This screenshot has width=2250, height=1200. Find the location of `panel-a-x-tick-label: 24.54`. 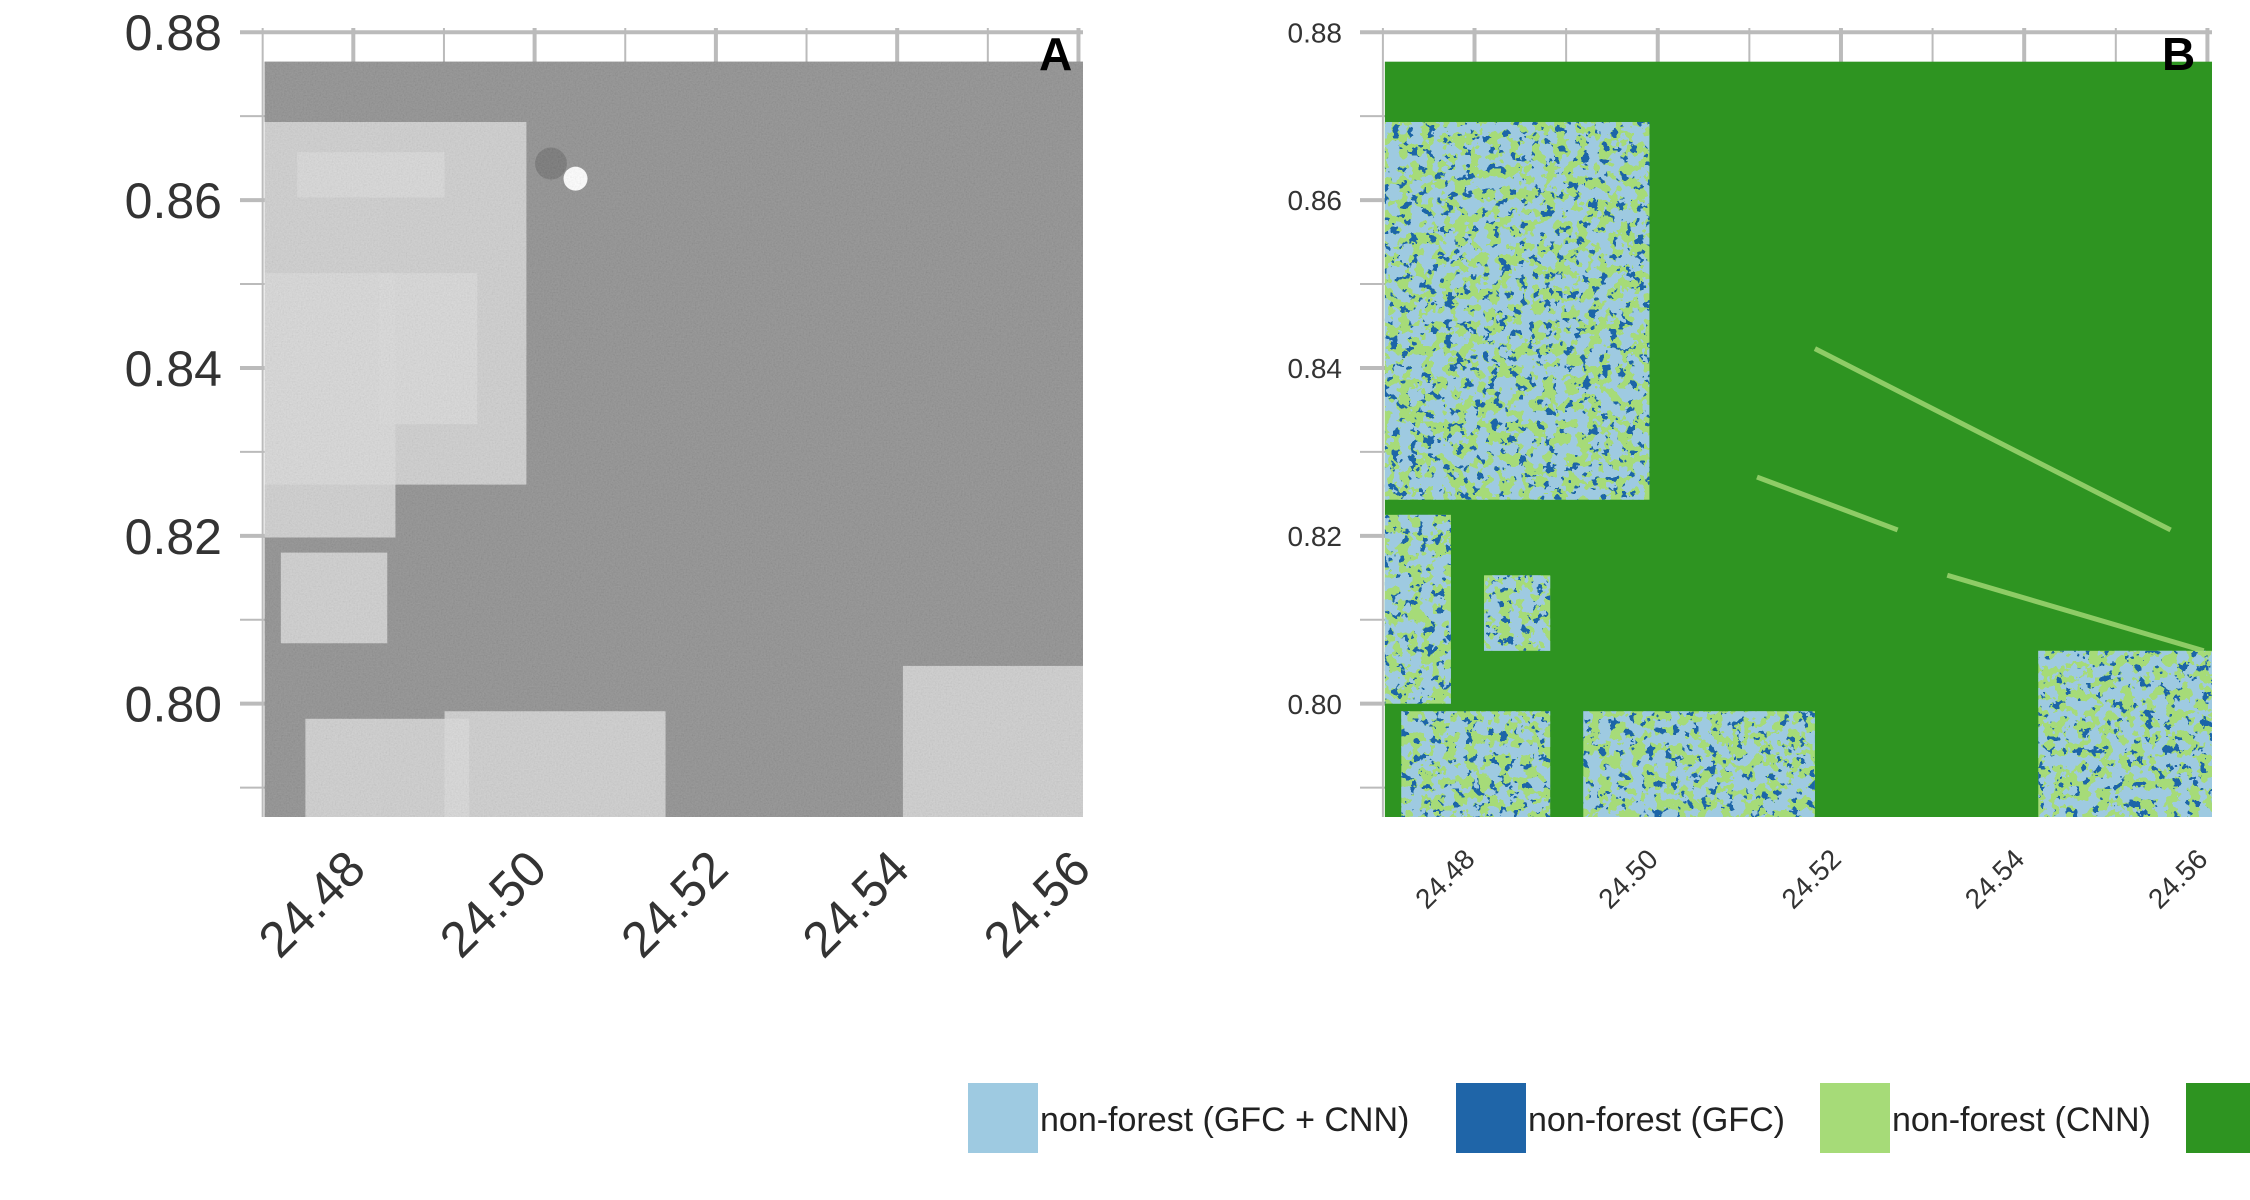

panel-a-x-tick-label: 24.54 is located at coordinates (856, 904).